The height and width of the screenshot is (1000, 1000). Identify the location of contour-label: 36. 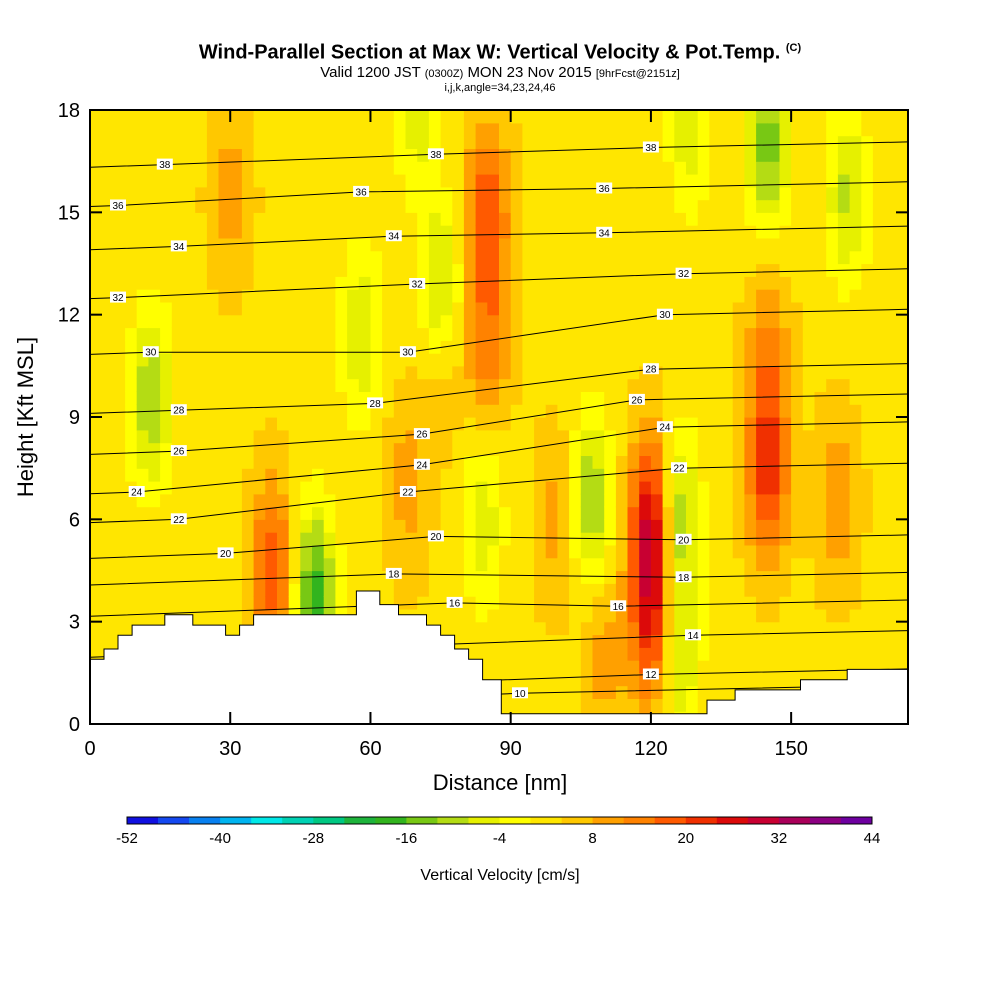
(605, 189).